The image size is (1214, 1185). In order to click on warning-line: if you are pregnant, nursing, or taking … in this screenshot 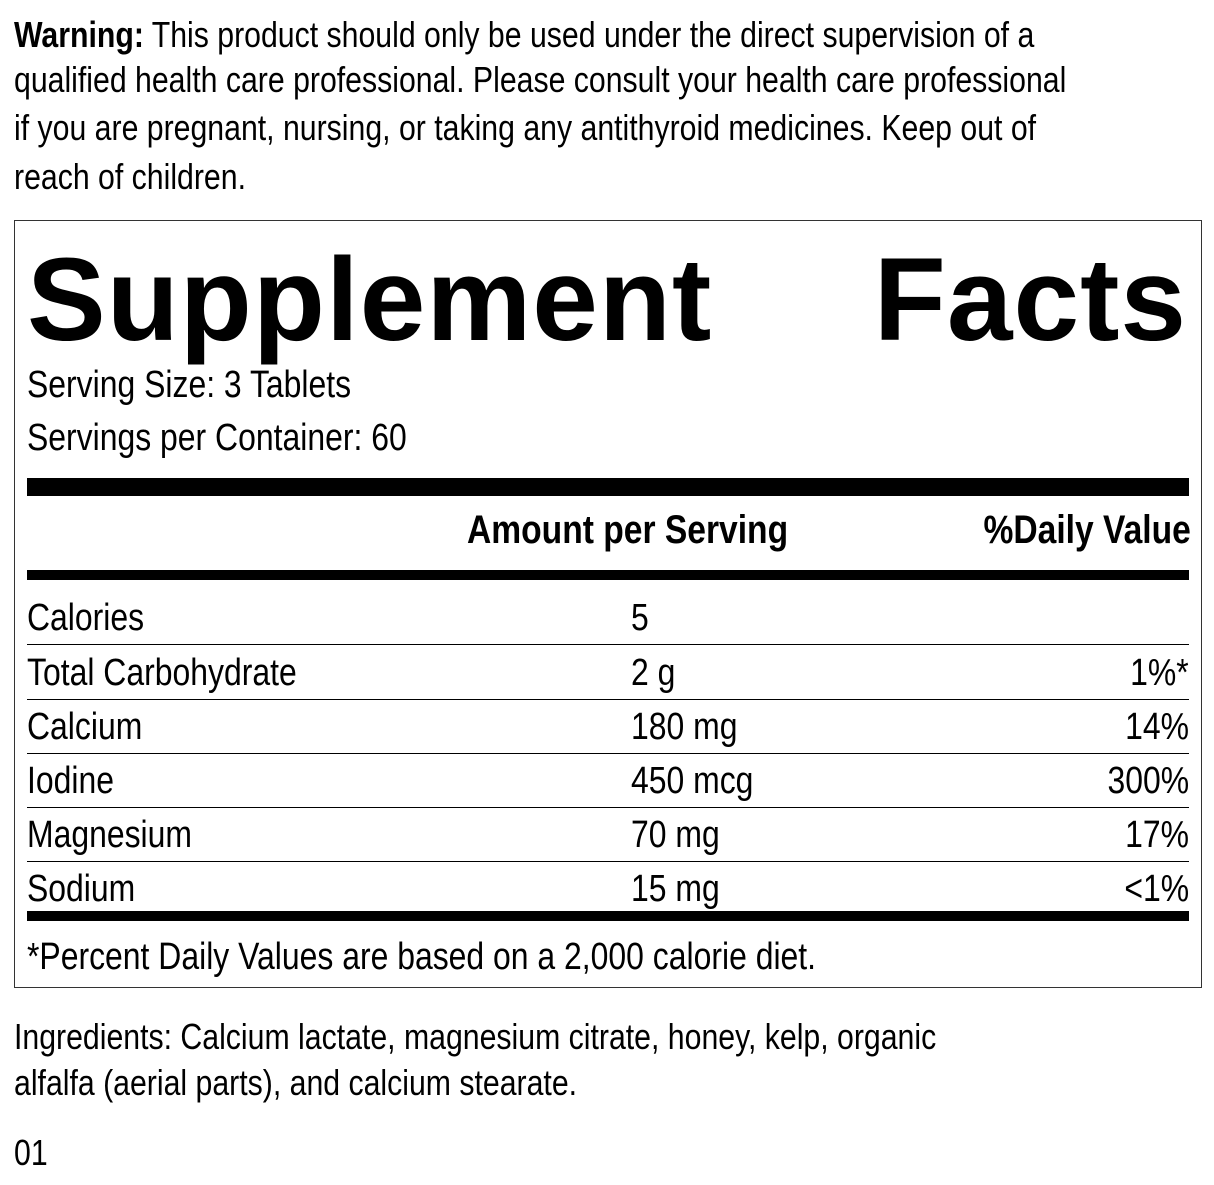, I will do `click(525, 127)`.